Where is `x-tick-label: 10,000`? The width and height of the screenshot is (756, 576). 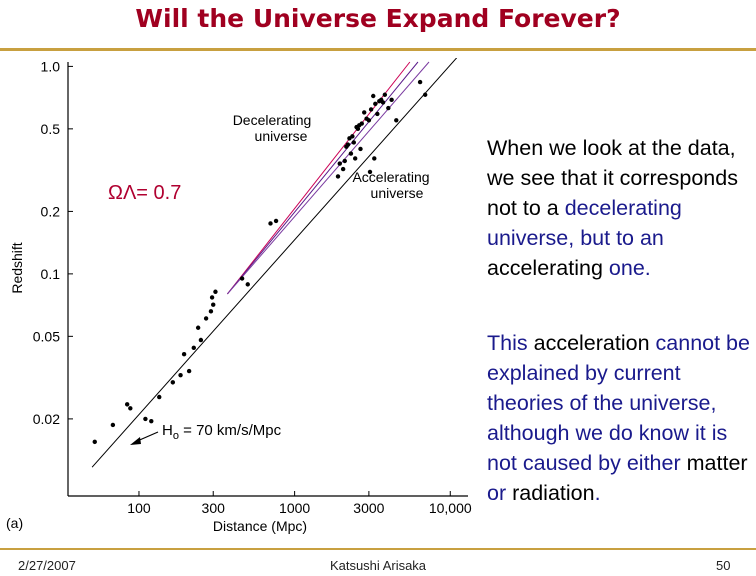 x-tick-label: 10,000 is located at coordinates (450, 508).